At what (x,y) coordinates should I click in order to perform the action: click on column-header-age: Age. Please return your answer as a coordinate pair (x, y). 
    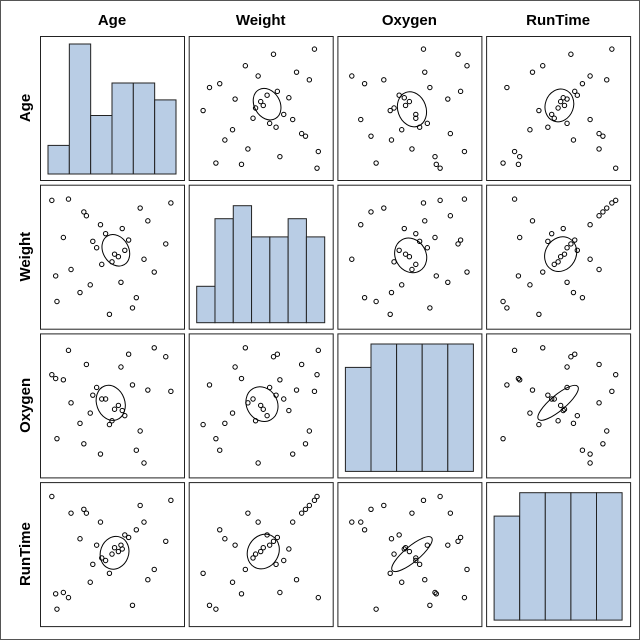
    Looking at the image, I should click on (112, 20).